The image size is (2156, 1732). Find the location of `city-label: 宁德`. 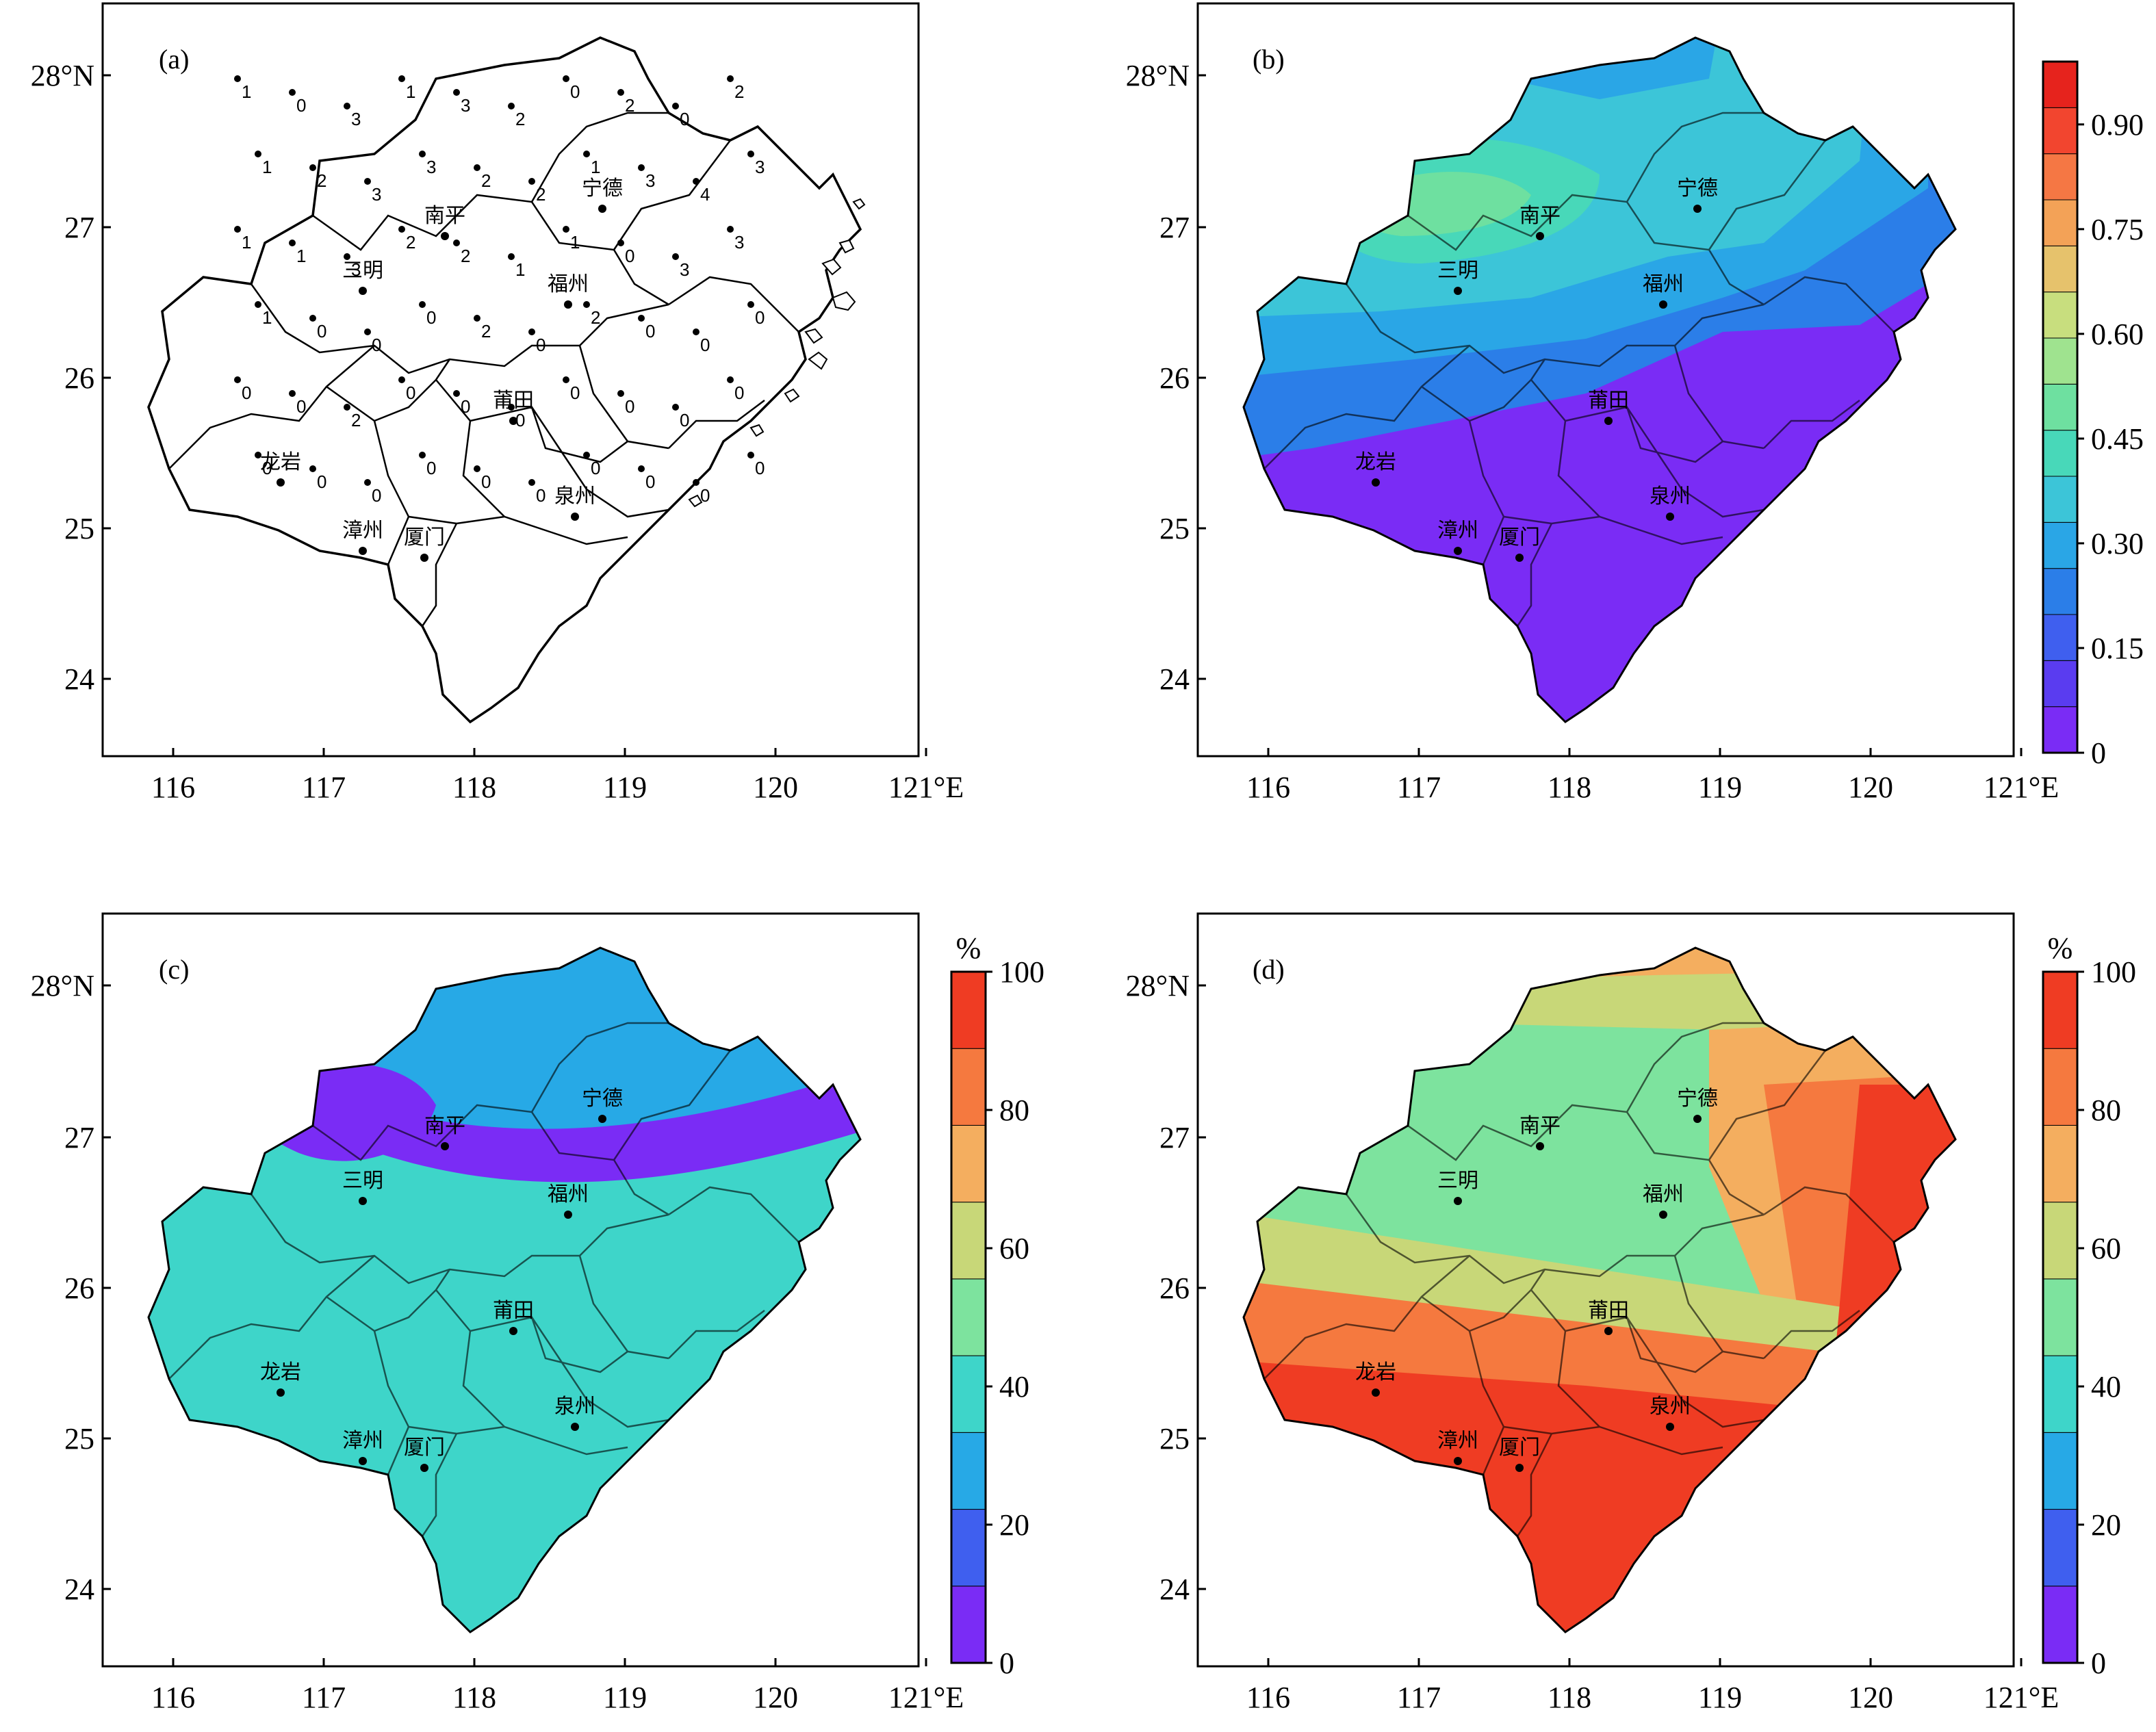

city-label: 宁德 is located at coordinates (1697, 1099).